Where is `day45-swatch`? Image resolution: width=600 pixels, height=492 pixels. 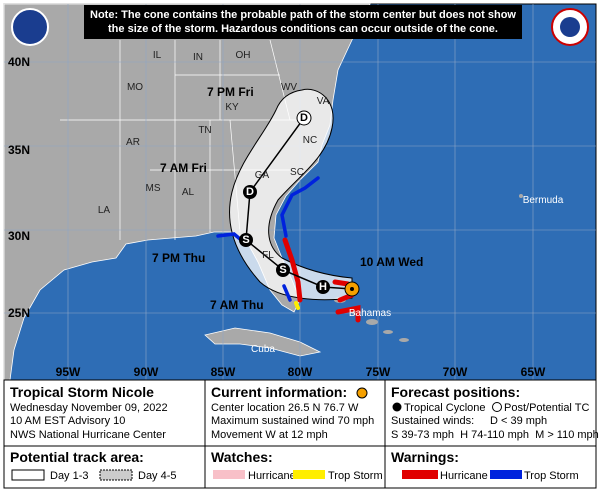 day45-swatch is located at coordinates (116, 475).